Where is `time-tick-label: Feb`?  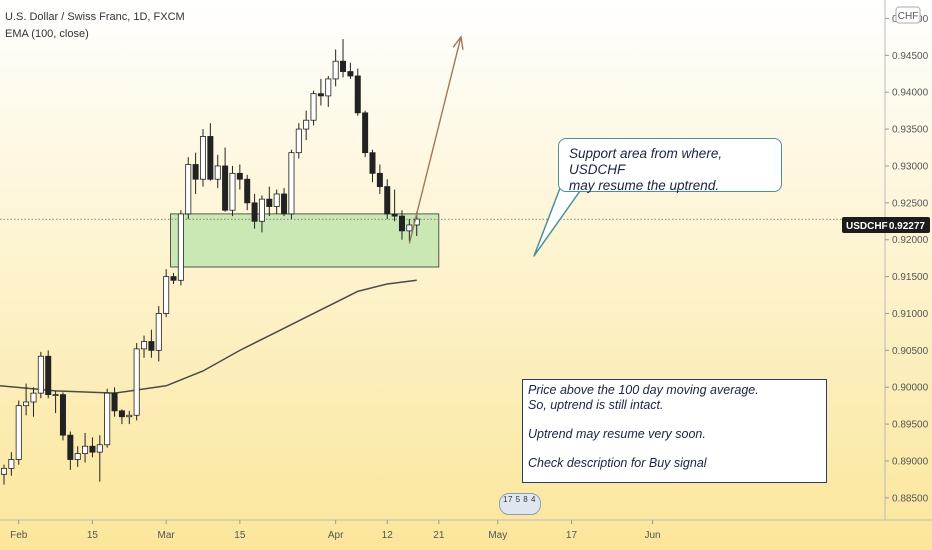
time-tick-label: Feb is located at coordinates (19, 535).